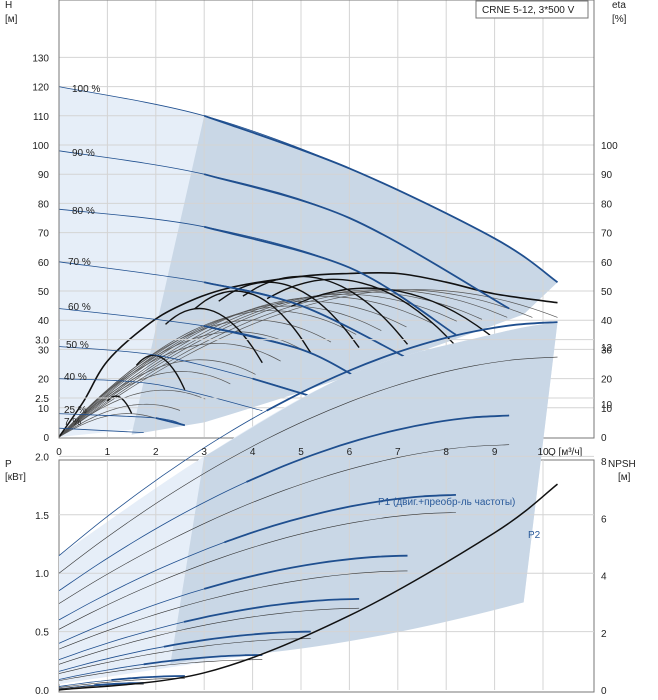  I want to click on flow-tick-label: 10, so click(543, 452).